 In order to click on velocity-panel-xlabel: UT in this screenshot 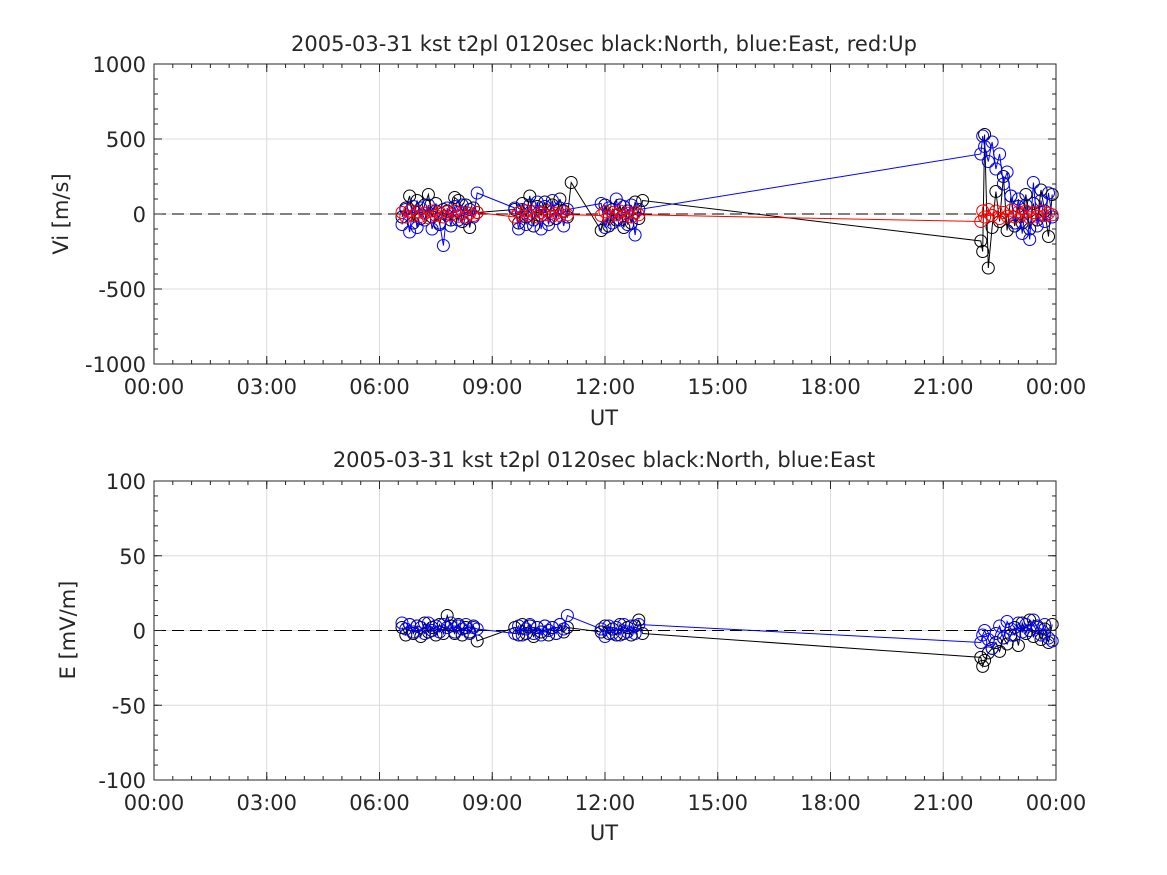, I will do `click(604, 418)`.